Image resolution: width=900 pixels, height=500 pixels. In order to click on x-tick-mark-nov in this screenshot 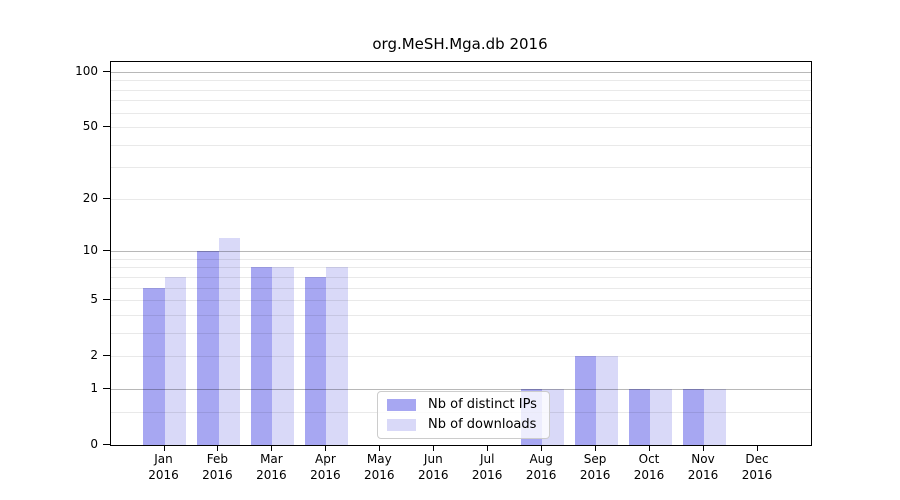, I will do `click(703, 448)`.